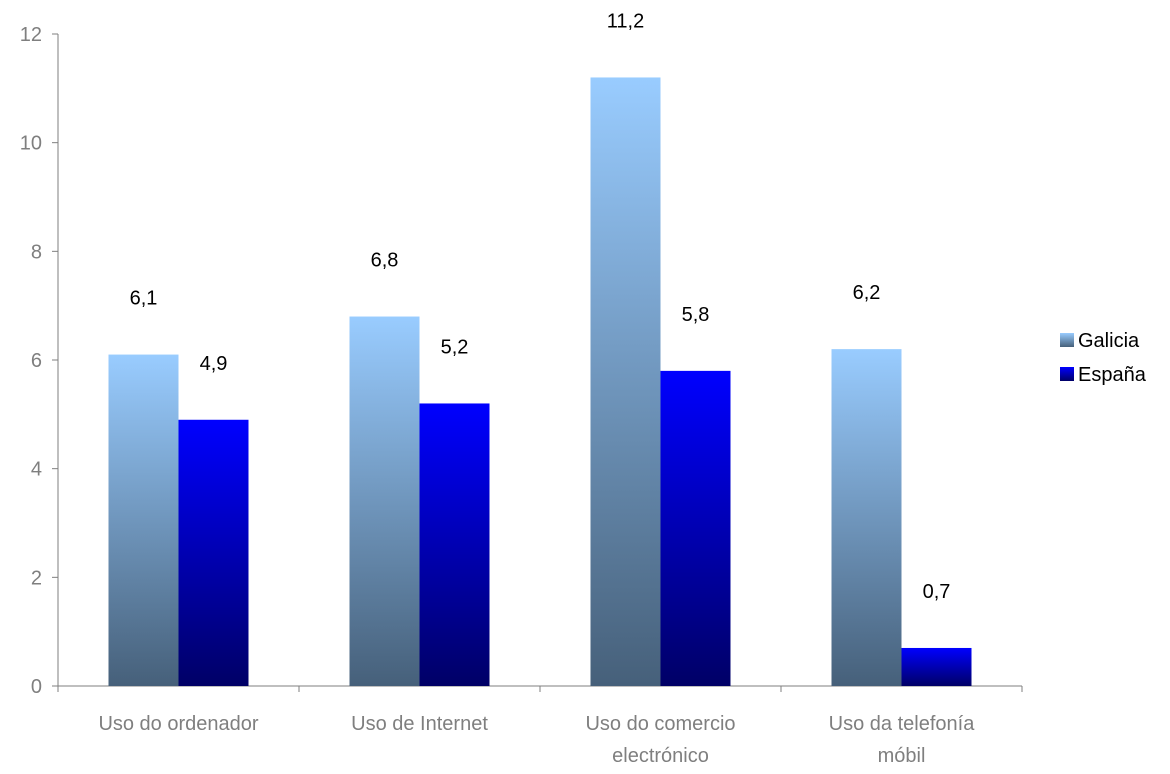 The image size is (1170, 774). What do you see at coordinates (936, 666) in the screenshot?
I see `bar-españa-3` at bounding box center [936, 666].